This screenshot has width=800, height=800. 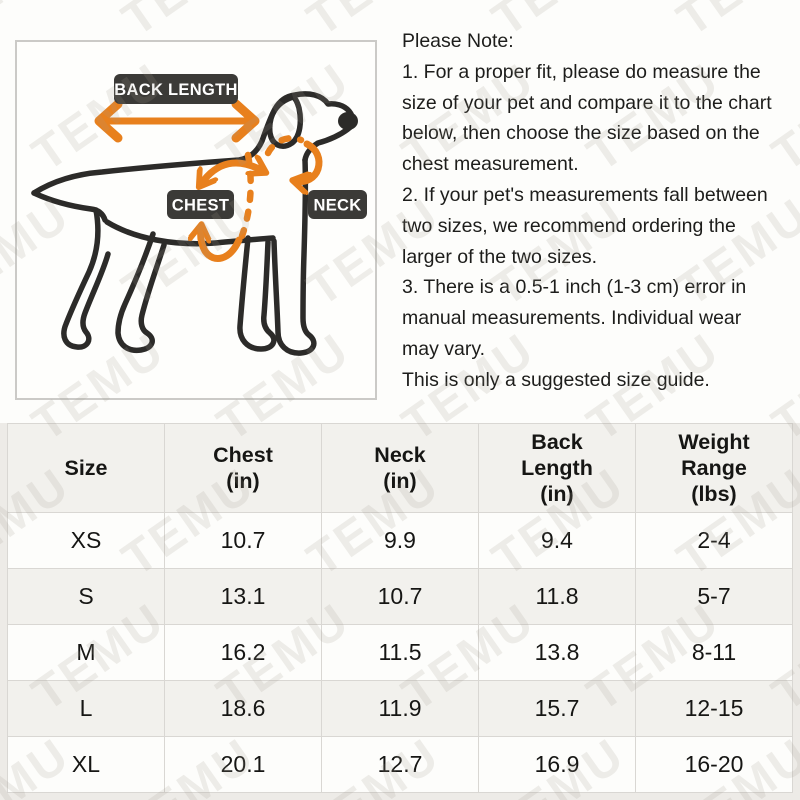 What do you see at coordinates (86, 596) in the screenshot?
I see `cell-size: S` at bounding box center [86, 596].